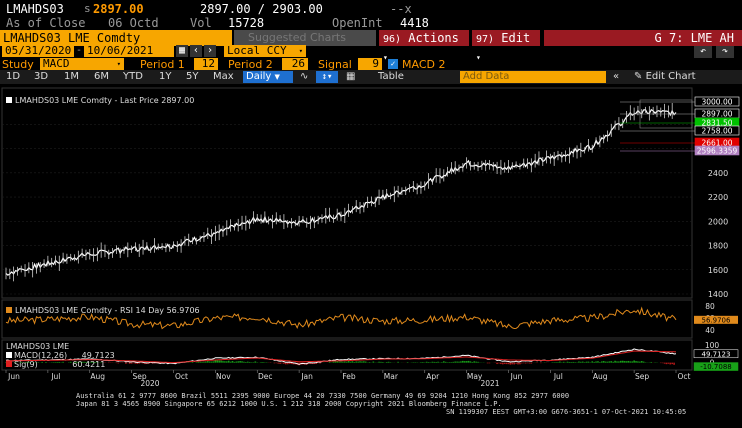 This screenshot has height=428, width=742. I want to click on chevron-left-icon: ‹, so click(196, 51).